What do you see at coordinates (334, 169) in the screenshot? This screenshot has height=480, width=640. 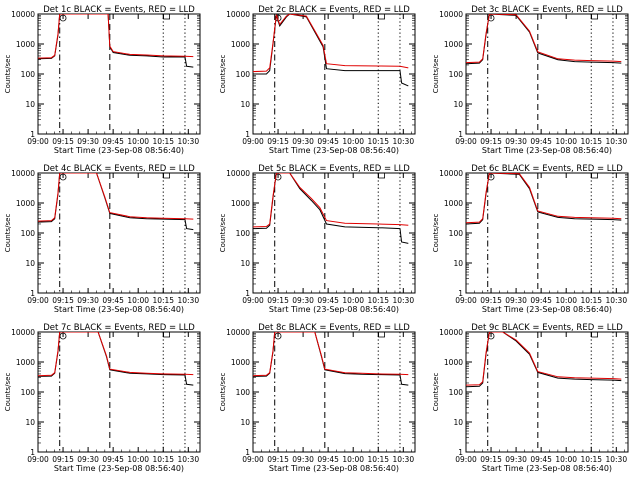 I see `panel-title: Det 5c BLACK = Events, RED = LLD` at bounding box center [334, 169].